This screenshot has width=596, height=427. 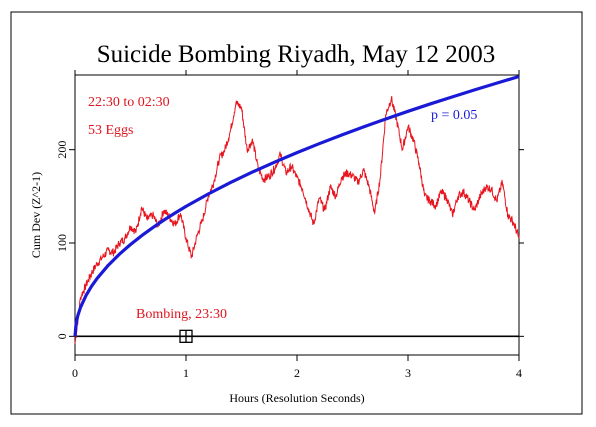 What do you see at coordinates (62, 243) in the screenshot?
I see `y-tick-label: 100` at bounding box center [62, 243].